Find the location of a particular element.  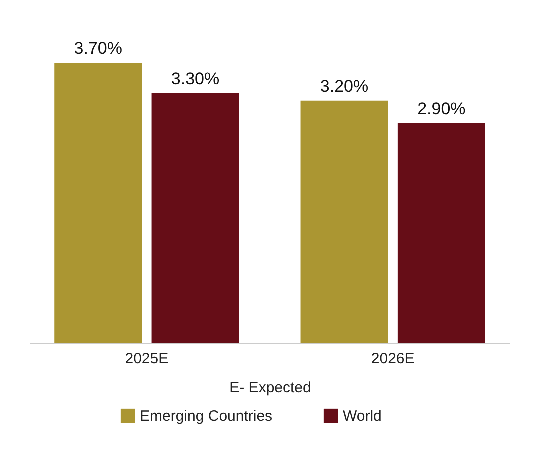

legend-label: World is located at coordinates (362, 416).